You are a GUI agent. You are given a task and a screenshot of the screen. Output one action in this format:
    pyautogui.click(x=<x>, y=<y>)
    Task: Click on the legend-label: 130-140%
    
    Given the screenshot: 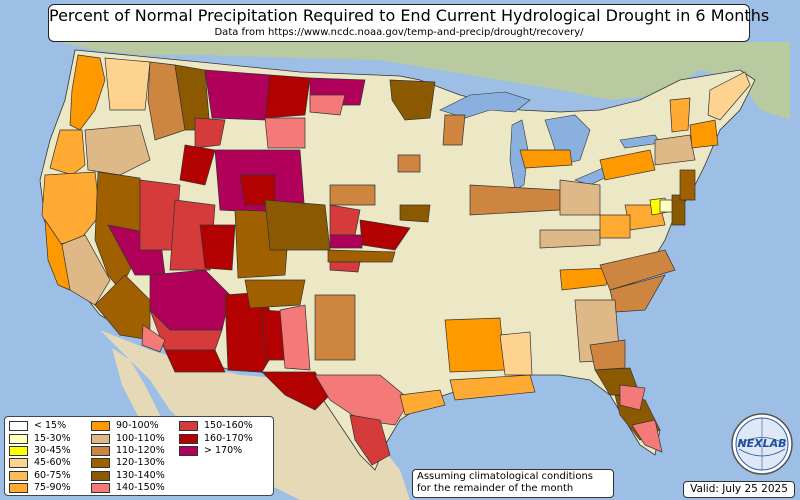 What is the action you would take?
    pyautogui.click(x=140, y=475)
    